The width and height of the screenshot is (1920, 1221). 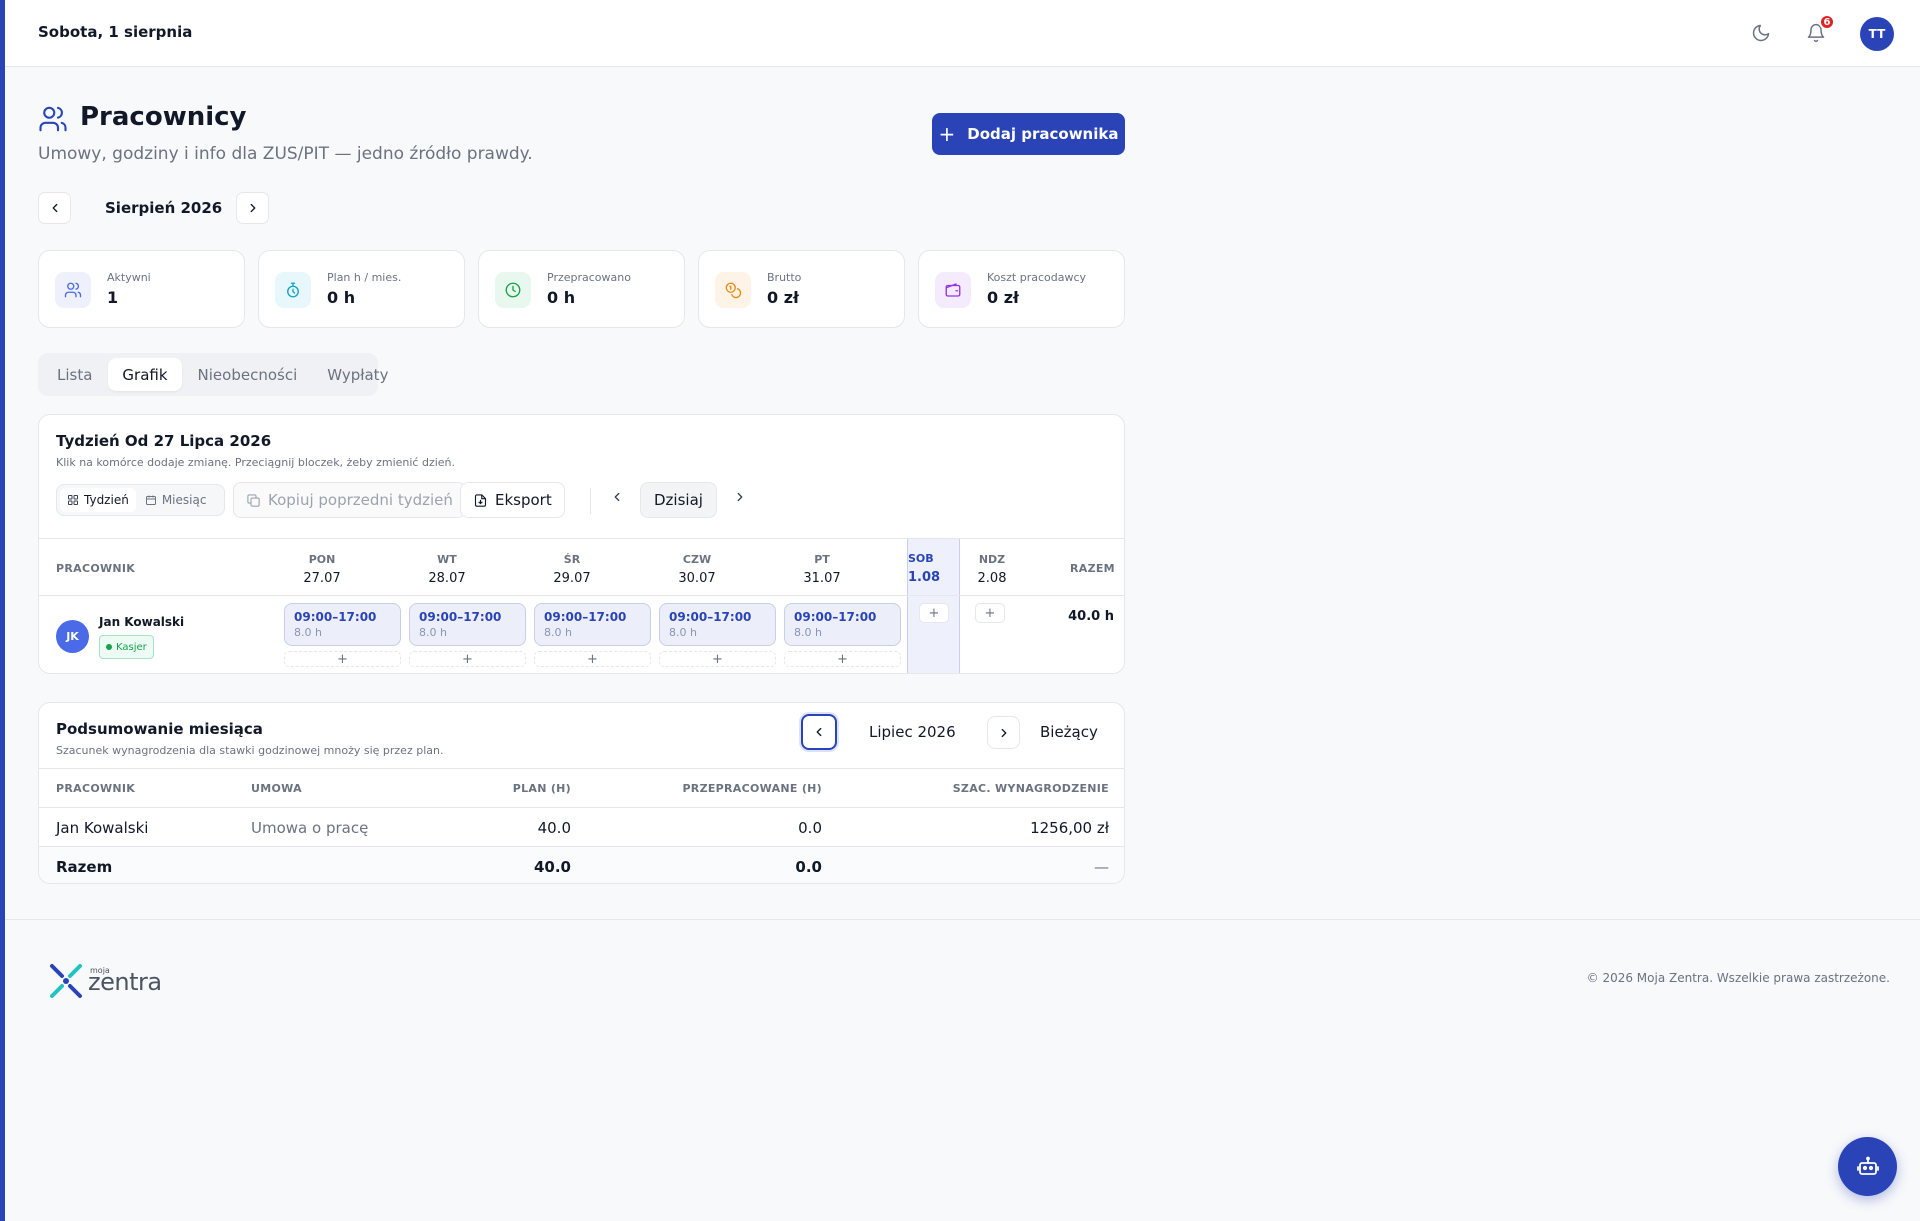 I want to click on add-shift-mon: +, so click(x=342, y=659).